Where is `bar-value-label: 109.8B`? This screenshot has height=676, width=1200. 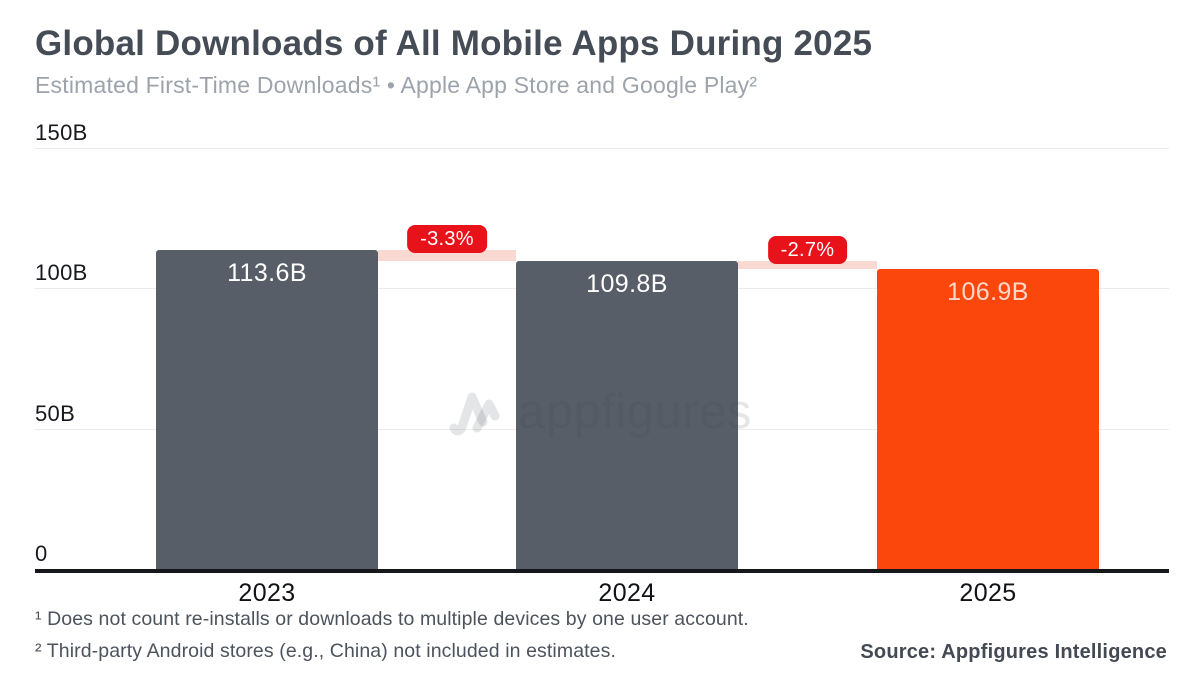 bar-value-label: 109.8B is located at coordinates (627, 283).